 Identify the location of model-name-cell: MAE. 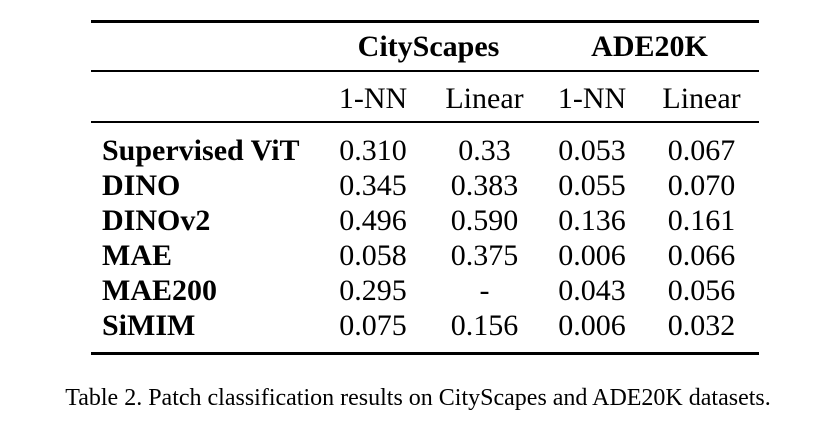
(137, 255).